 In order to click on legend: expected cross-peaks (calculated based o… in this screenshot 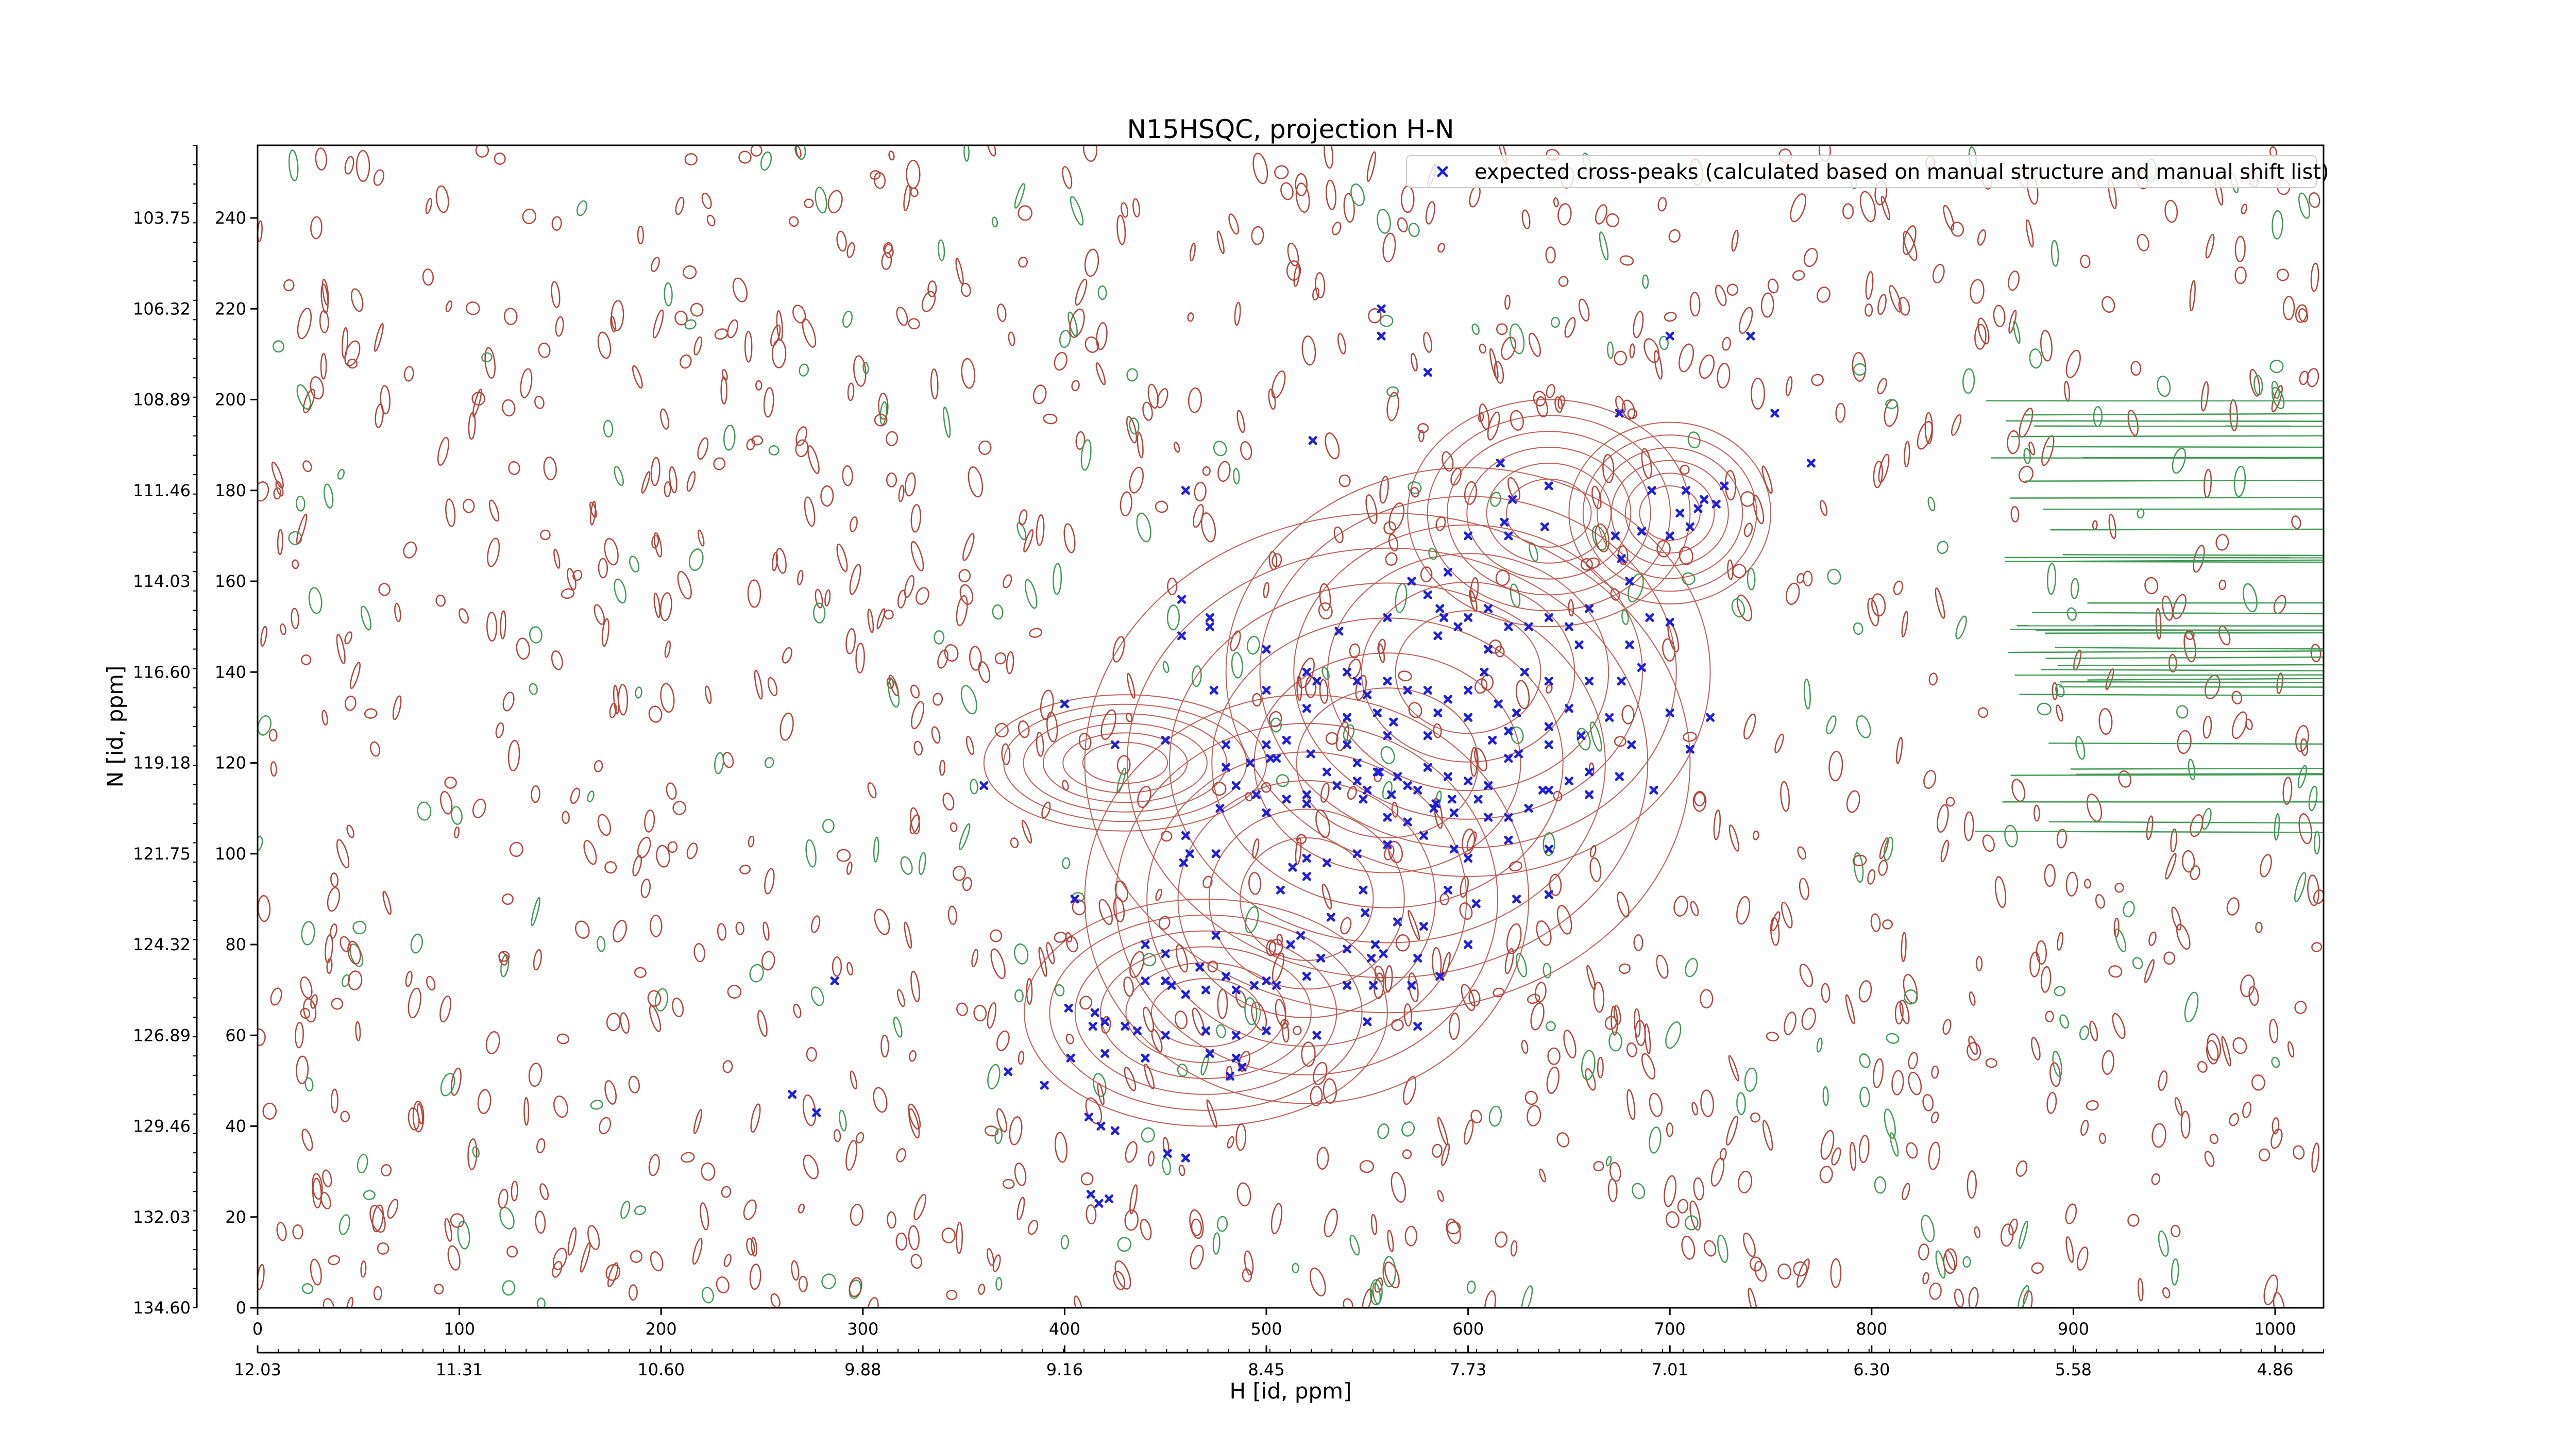, I will do `click(1868, 171)`.